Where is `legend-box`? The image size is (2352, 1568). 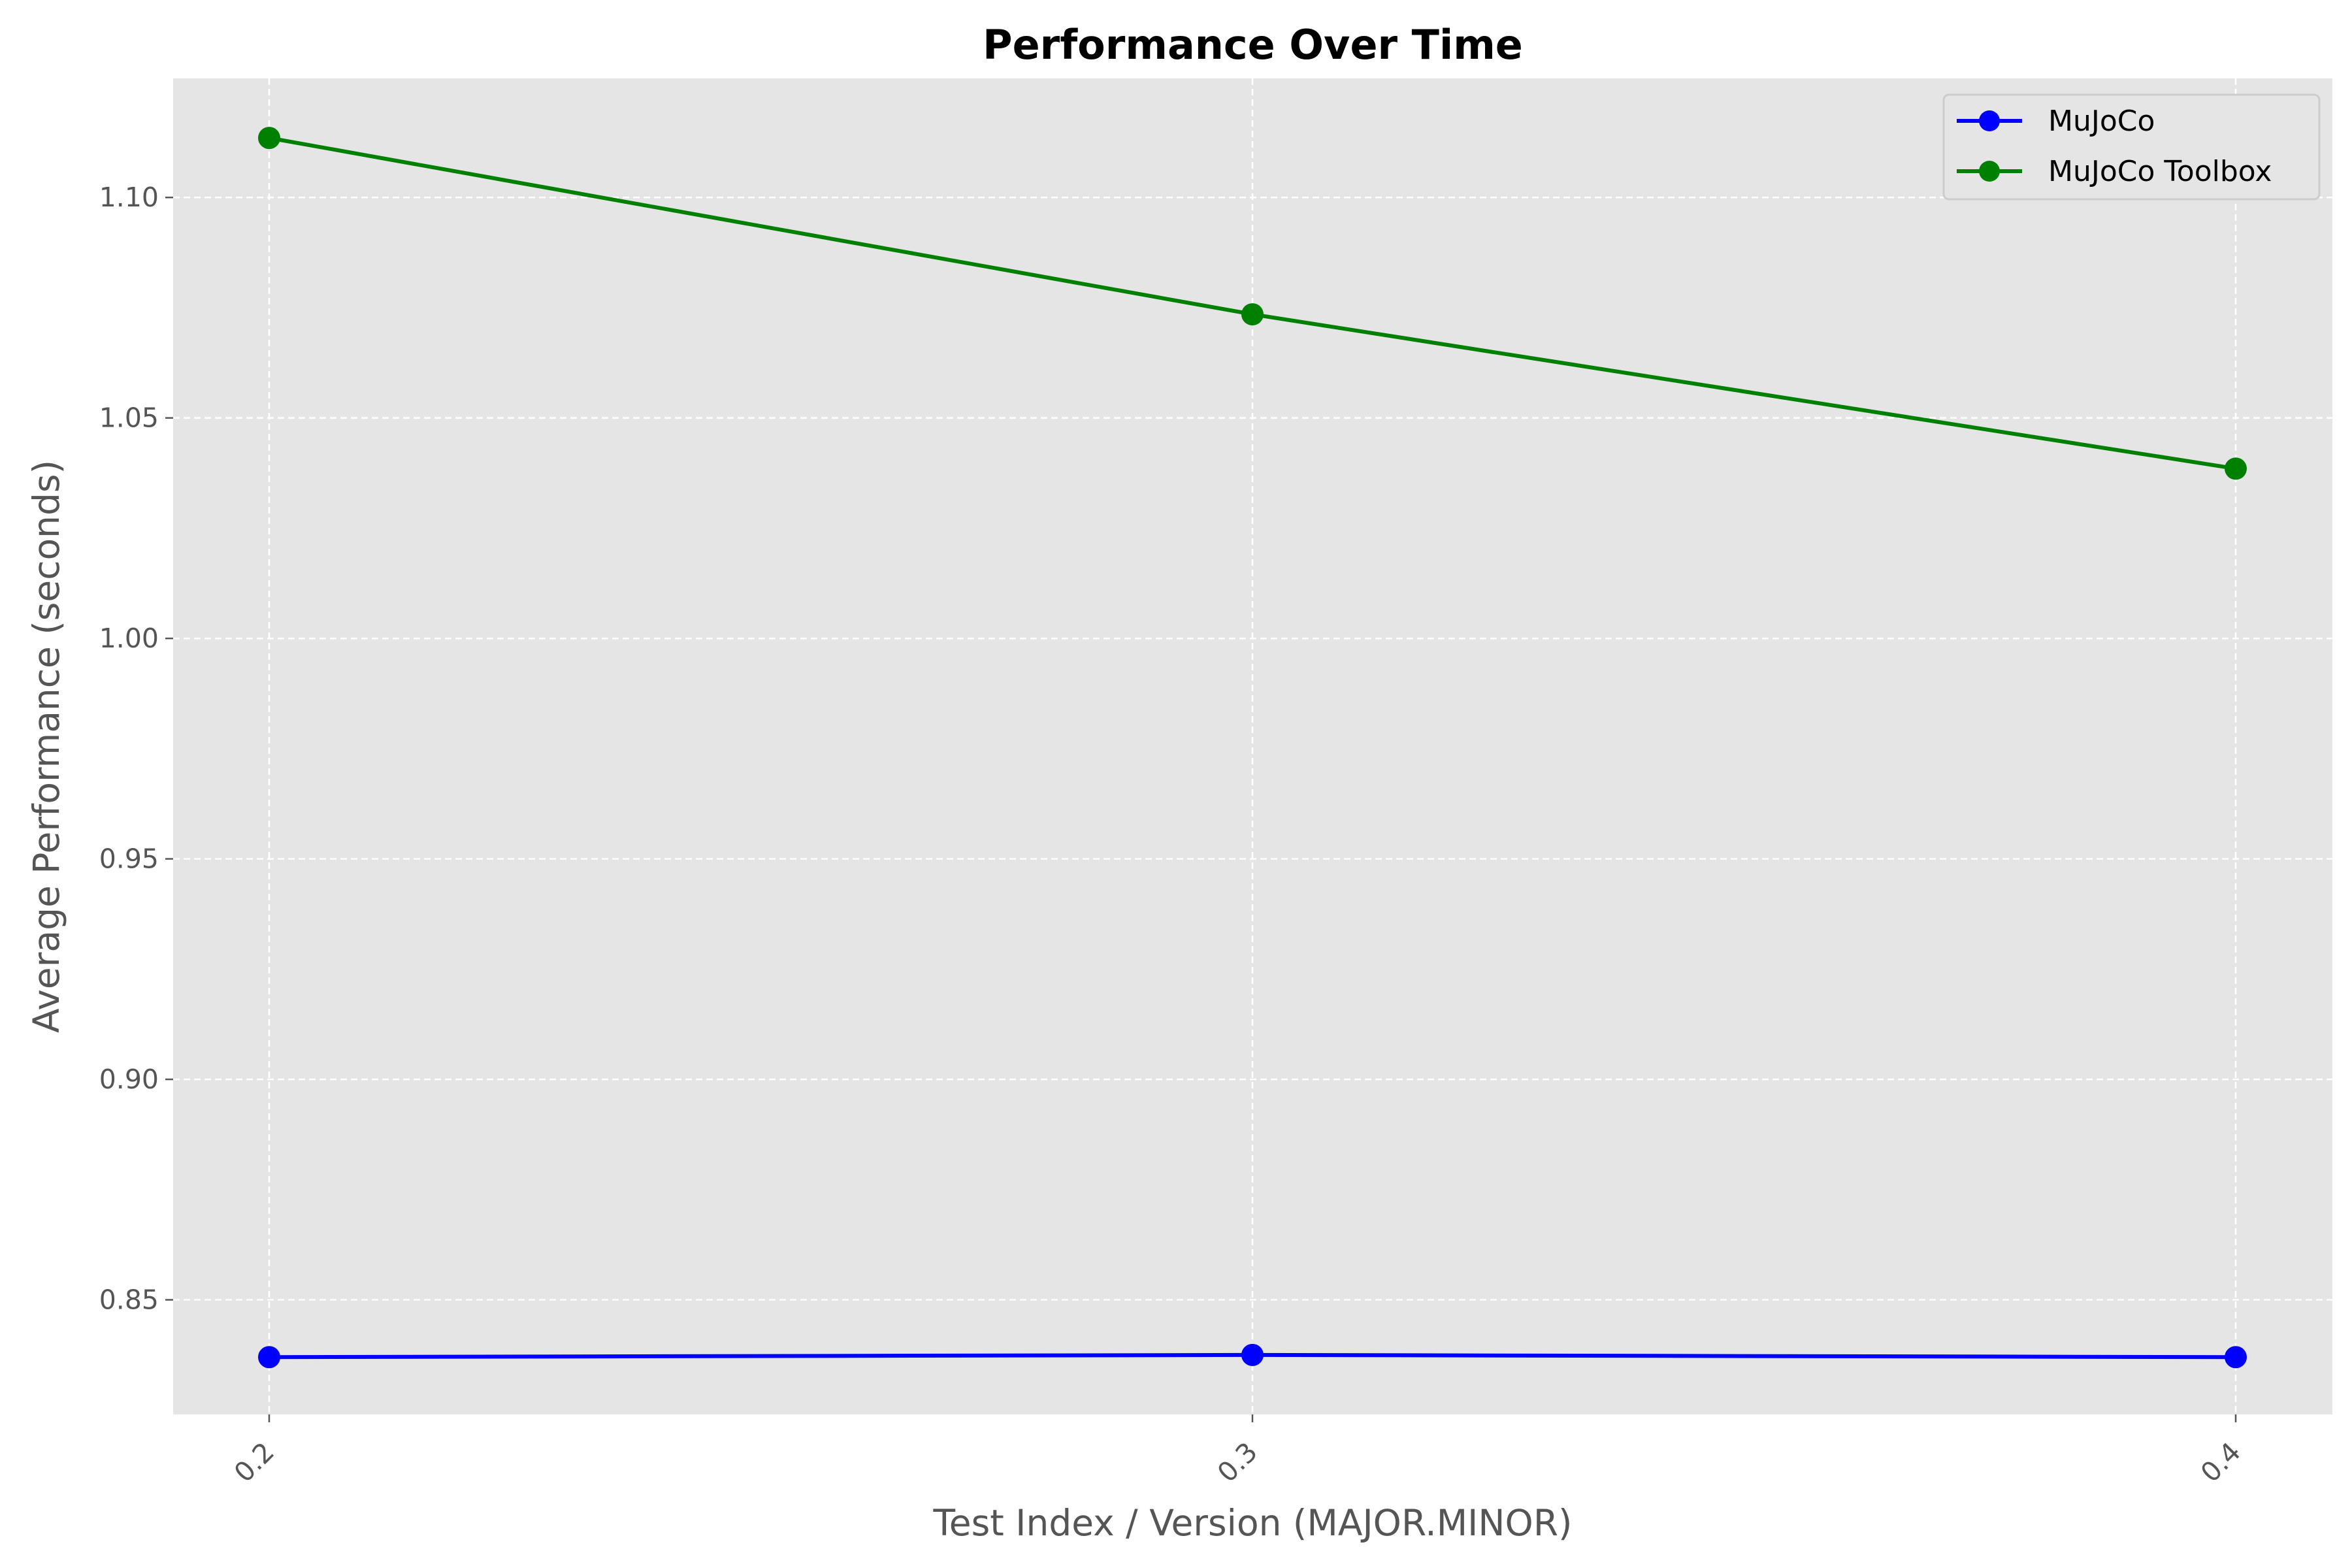
legend-box is located at coordinates (2131, 147).